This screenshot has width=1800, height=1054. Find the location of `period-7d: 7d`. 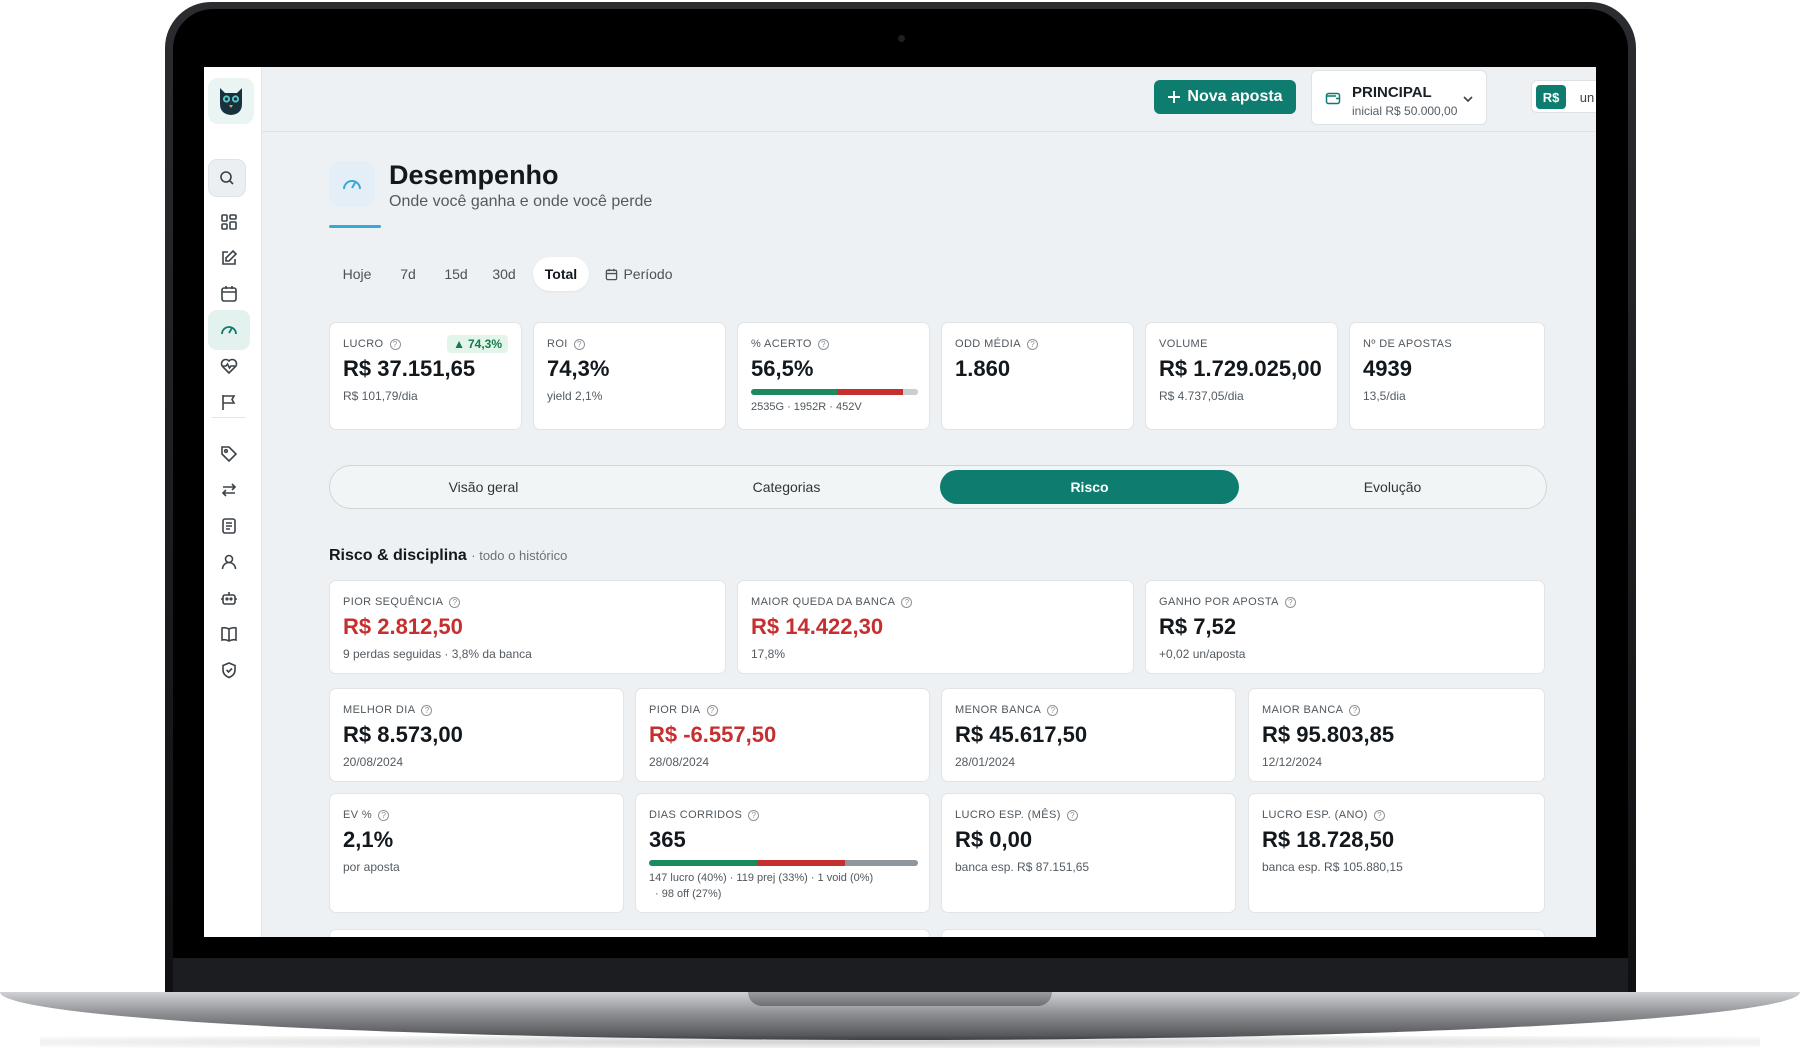

period-7d: 7d is located at coordinates (408, 274).